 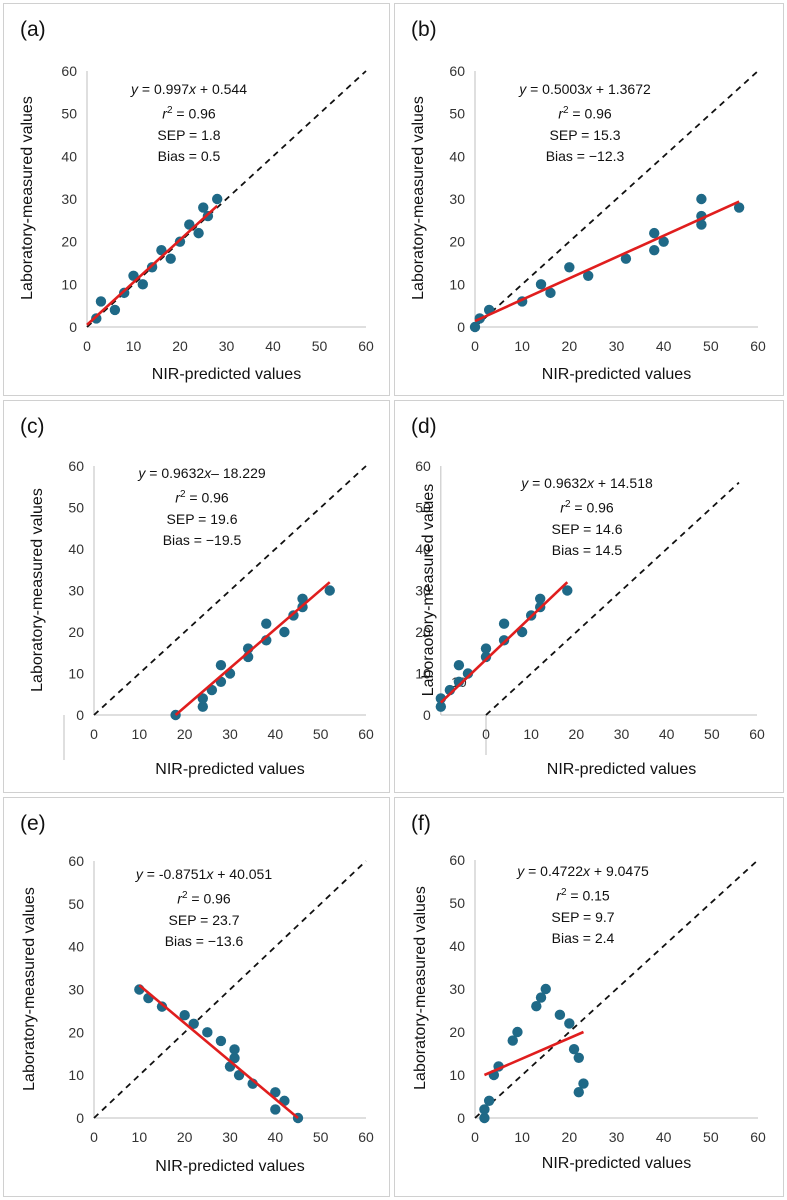 I want to click on bias-text: Bias = −19.5, so click(x=202, y=539).